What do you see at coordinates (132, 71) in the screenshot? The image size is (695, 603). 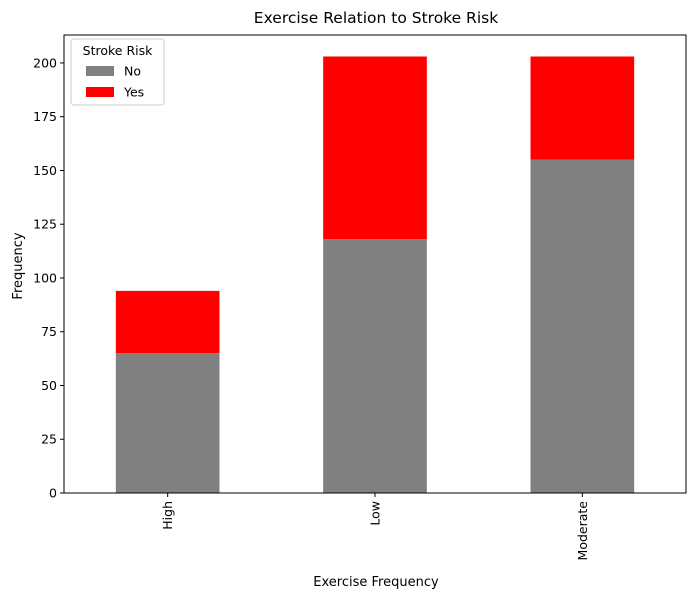 I see `legend-label-no: No` at bounding box center [132, 71].